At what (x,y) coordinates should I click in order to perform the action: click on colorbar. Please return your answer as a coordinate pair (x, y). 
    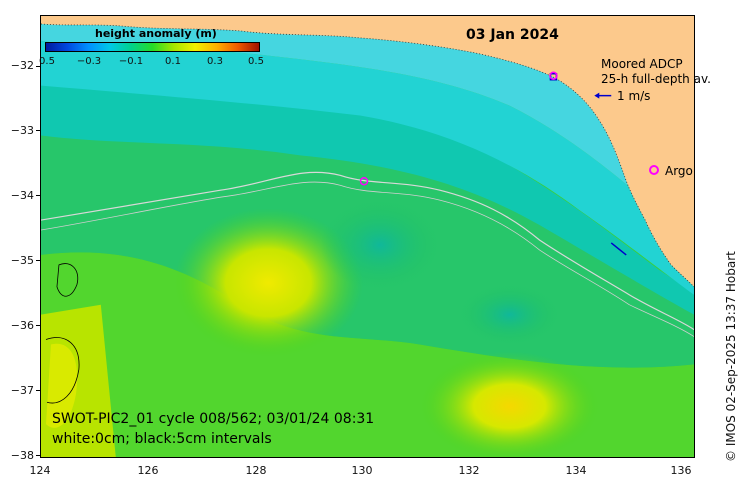
    Looking at the image, I should click on (152, 47).